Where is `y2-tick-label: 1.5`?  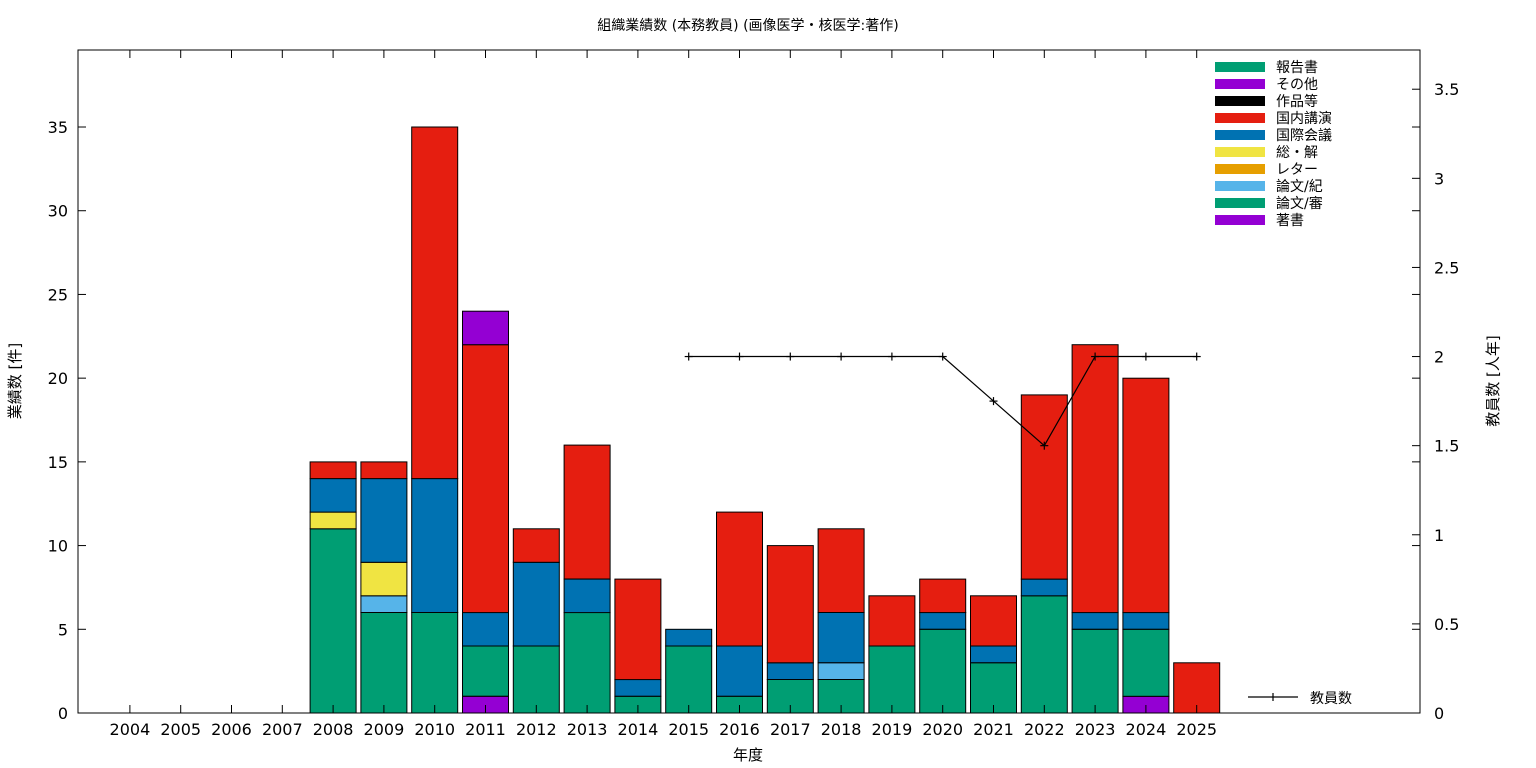 y2-tick-label: 1.5 is located at coordinates (1446, 446).